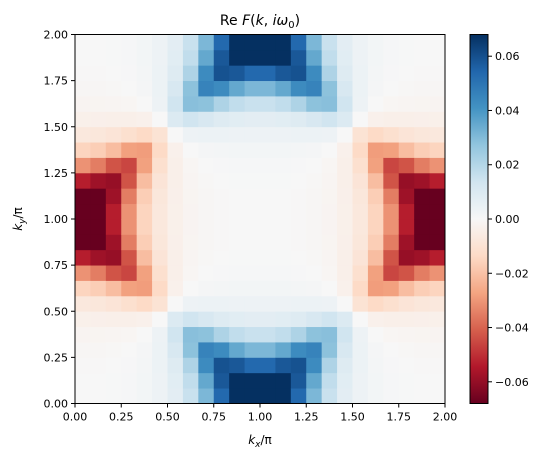 Image resolution: width=550 pixels, height=464 pixels. What do you see at coordinates (56, 311) in the screenshot?
I see `y-tick-label: 0.50` at bounding box center [56, 311].